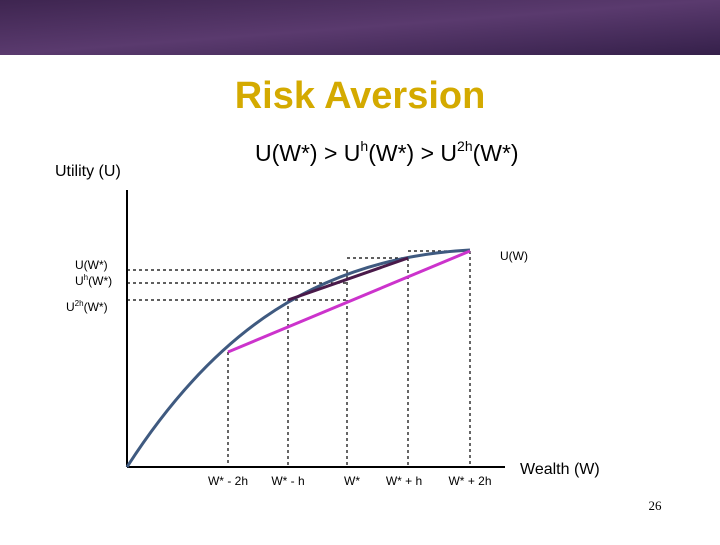 This screenshot has width=720, height=545. What do you see at coordinates (91, 265) in the screenshot?
I see `y-label: U(W*)` at bounding box center [91, 265].